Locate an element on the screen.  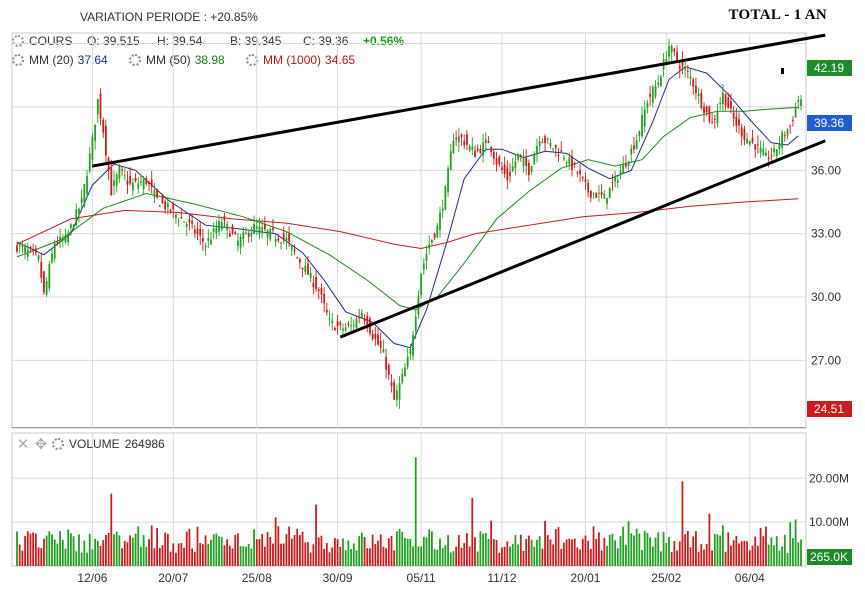
ma50-label: MM (50) is located at coordinates (168, 60).